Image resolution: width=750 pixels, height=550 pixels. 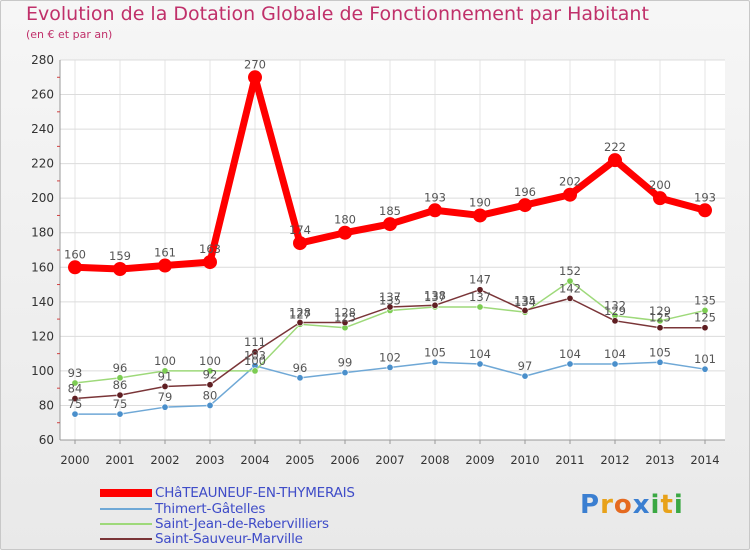 What do you see at coordinates (659, 460) in the screenshot?
I see `x-tick-label: 2013` at bounding box center [659, 460].